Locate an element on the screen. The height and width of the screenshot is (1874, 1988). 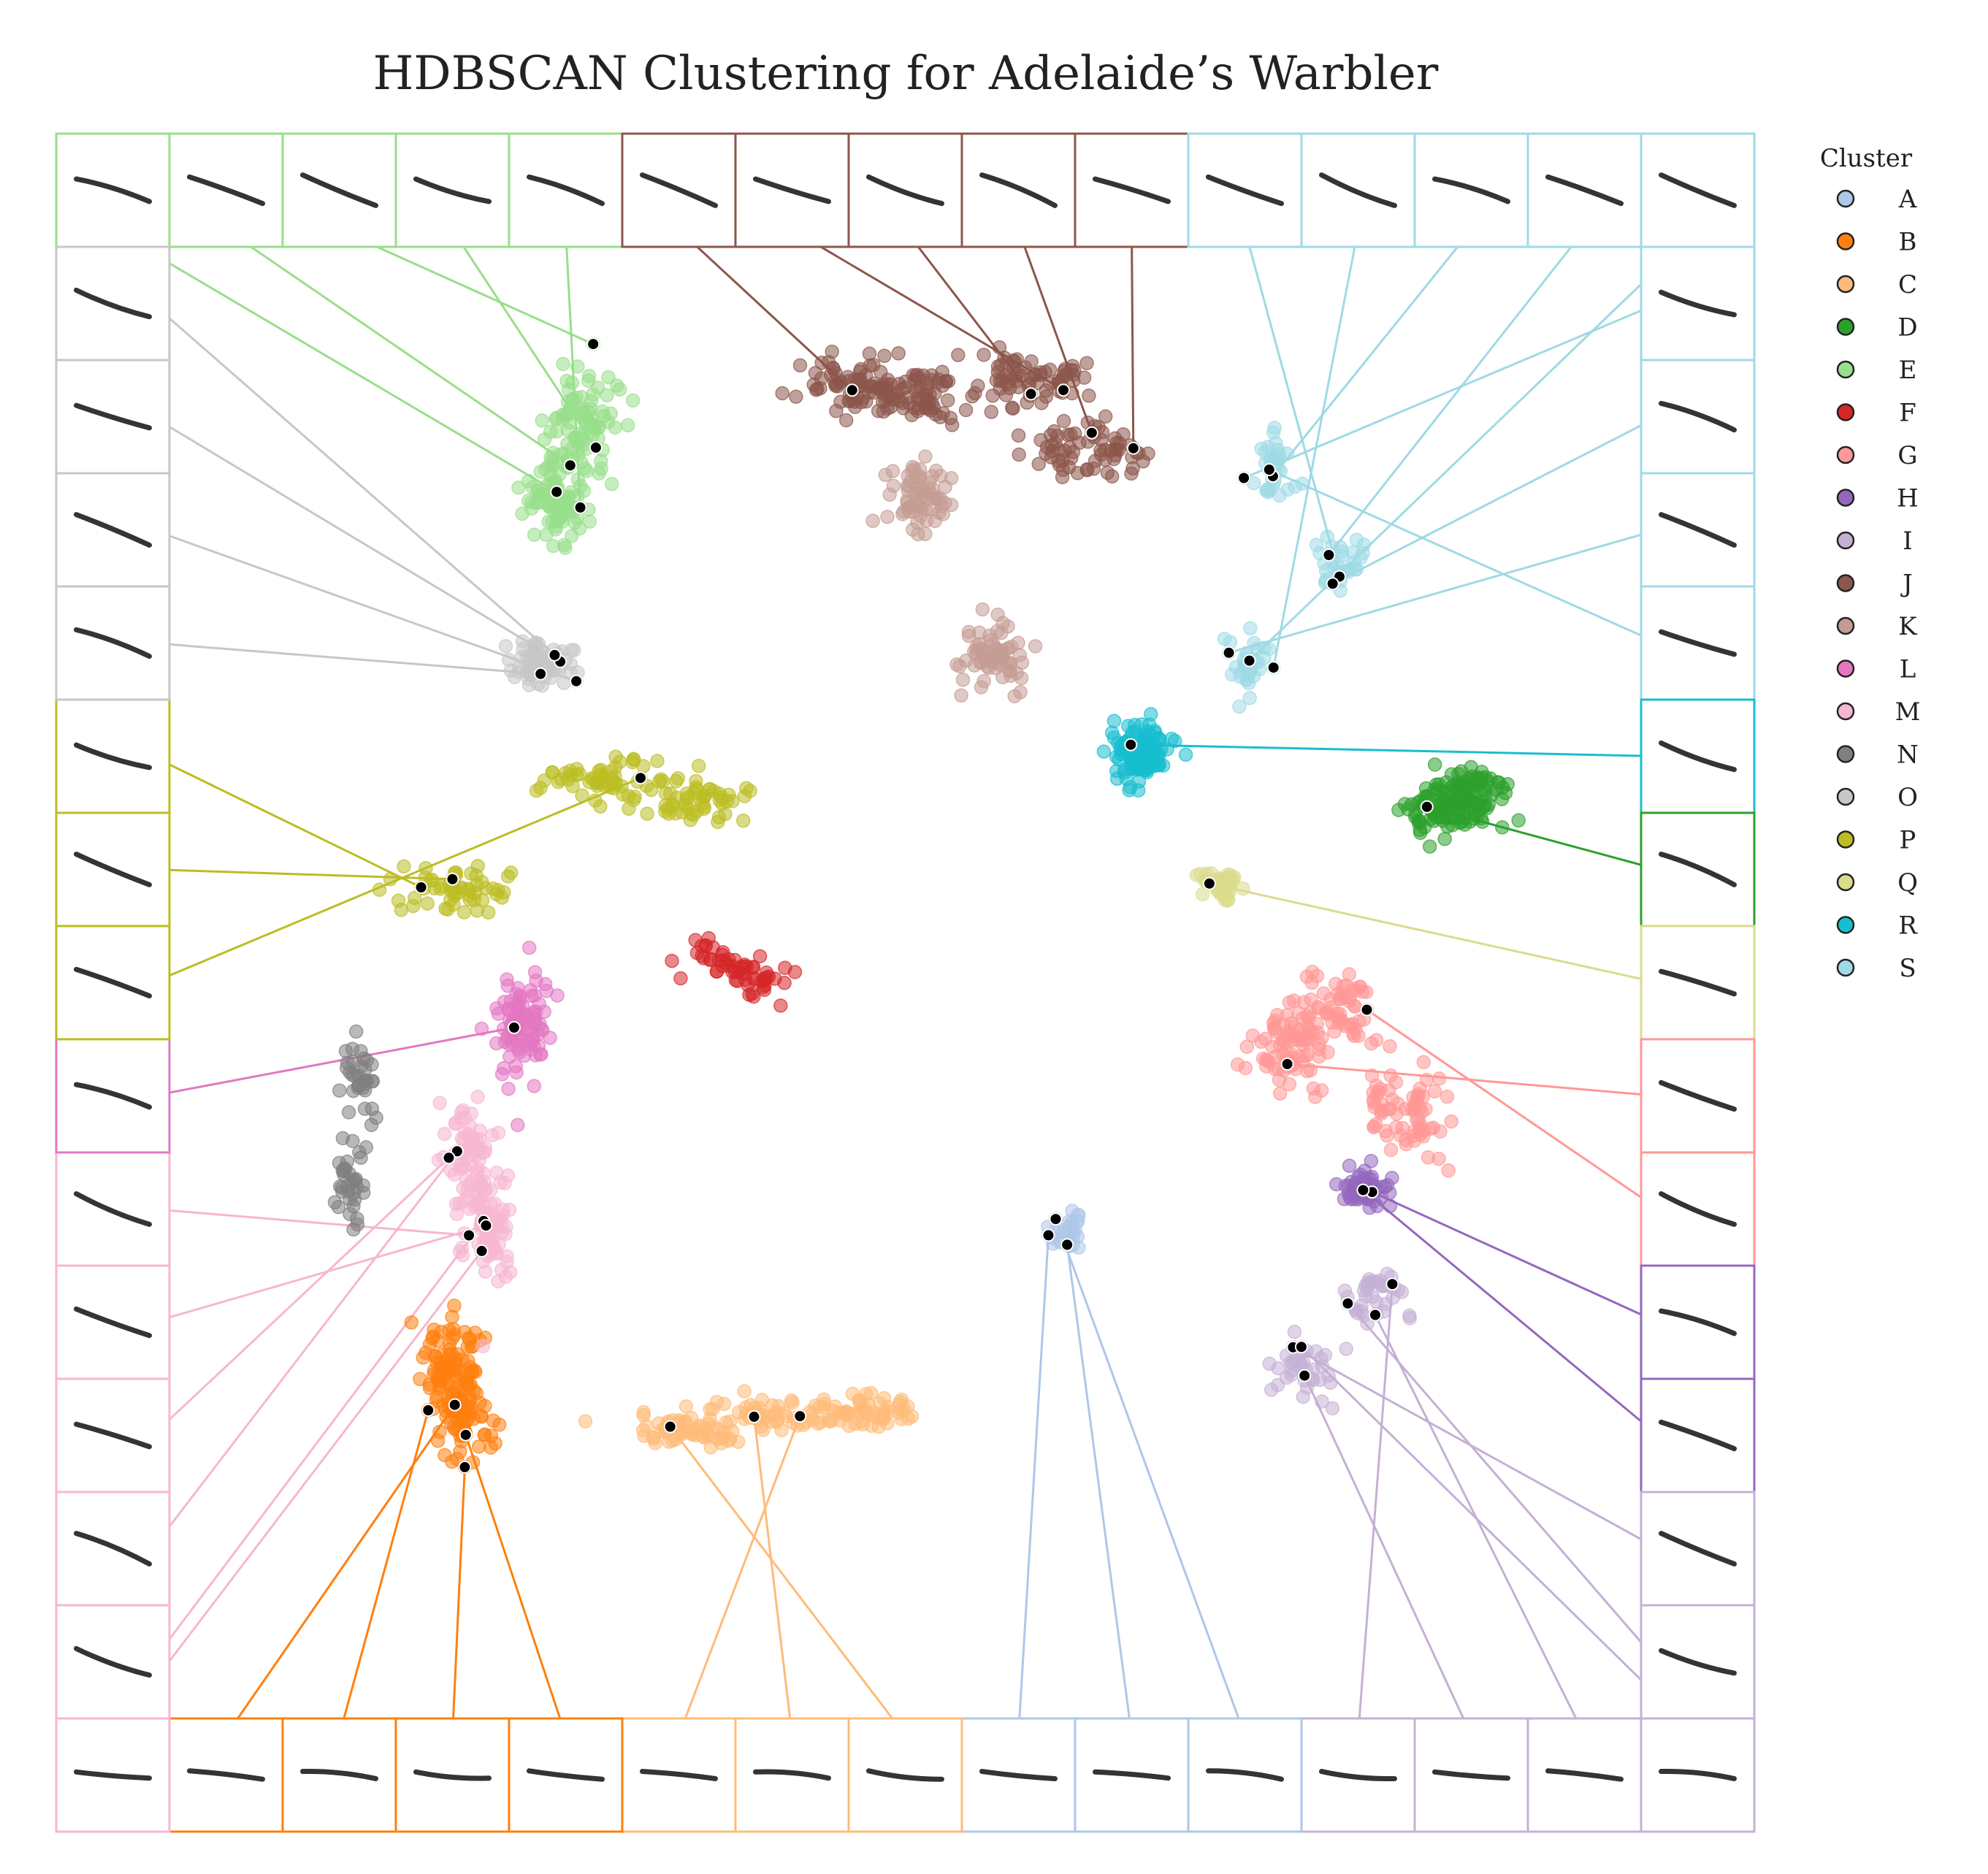
panel-b is located at coordinates (339, 1775).